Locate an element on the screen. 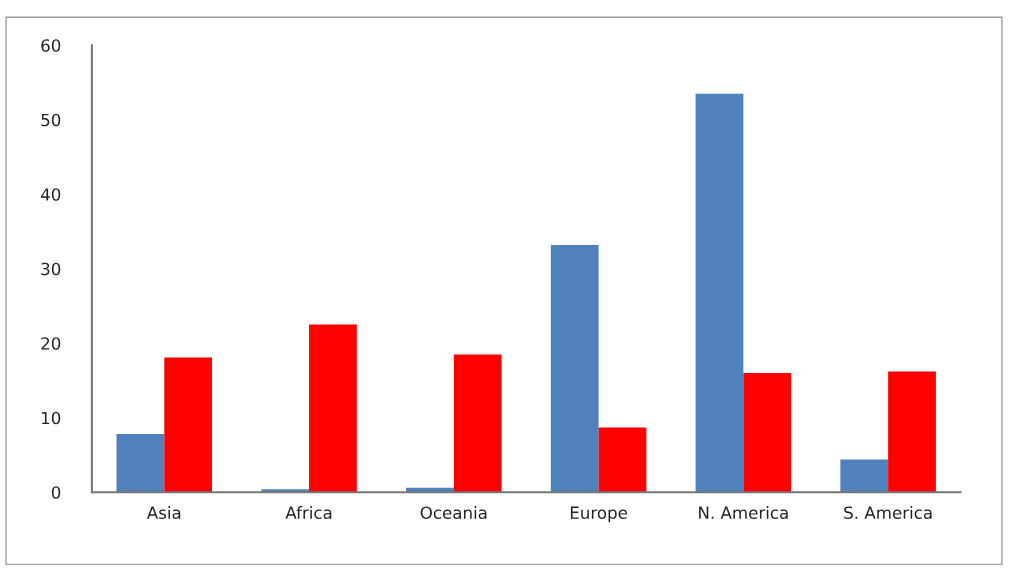 The height and width of the screenshot is (573, 1010). y-tick-label: 40 is located at coordinates (50, 194).